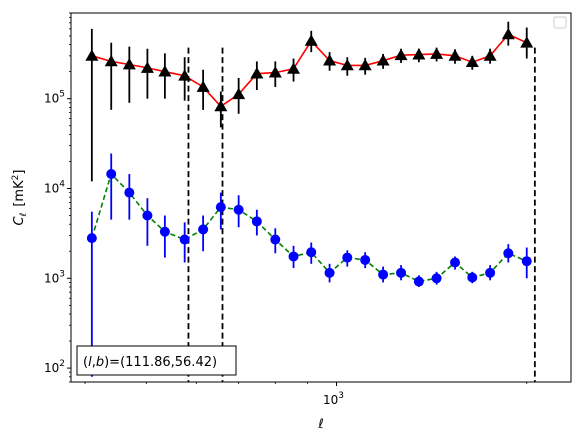  Describe the element at coordinates (150, 362) in the screenshot. I see `annotation-text: (l,b)=(111.86,56.42)` at that location.